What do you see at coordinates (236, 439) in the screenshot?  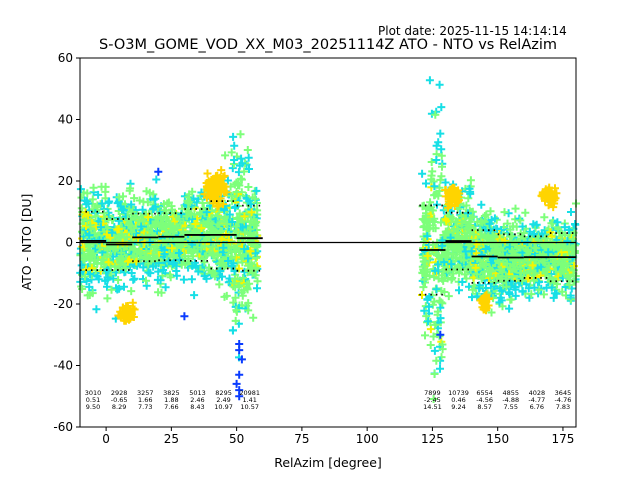 I see `x-tick-label: 50` at bounding box center [236, 439].